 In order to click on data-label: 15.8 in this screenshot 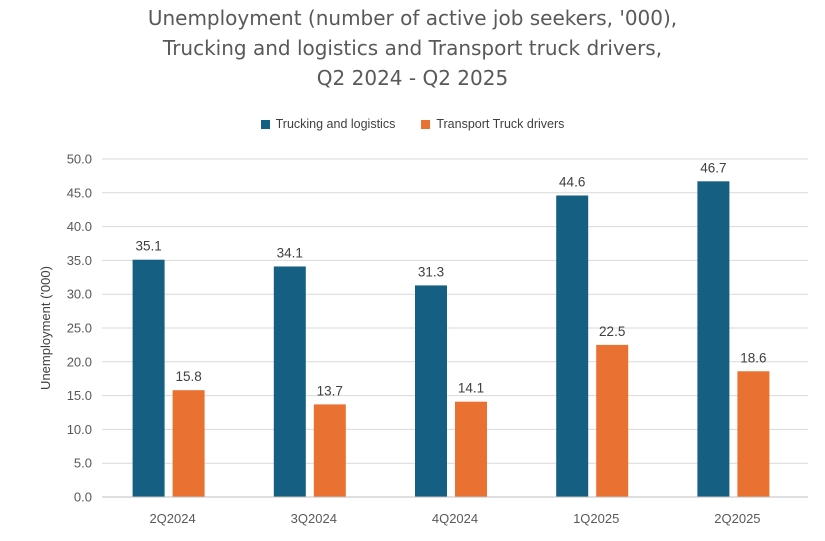, I will do `click(188, 376)`.